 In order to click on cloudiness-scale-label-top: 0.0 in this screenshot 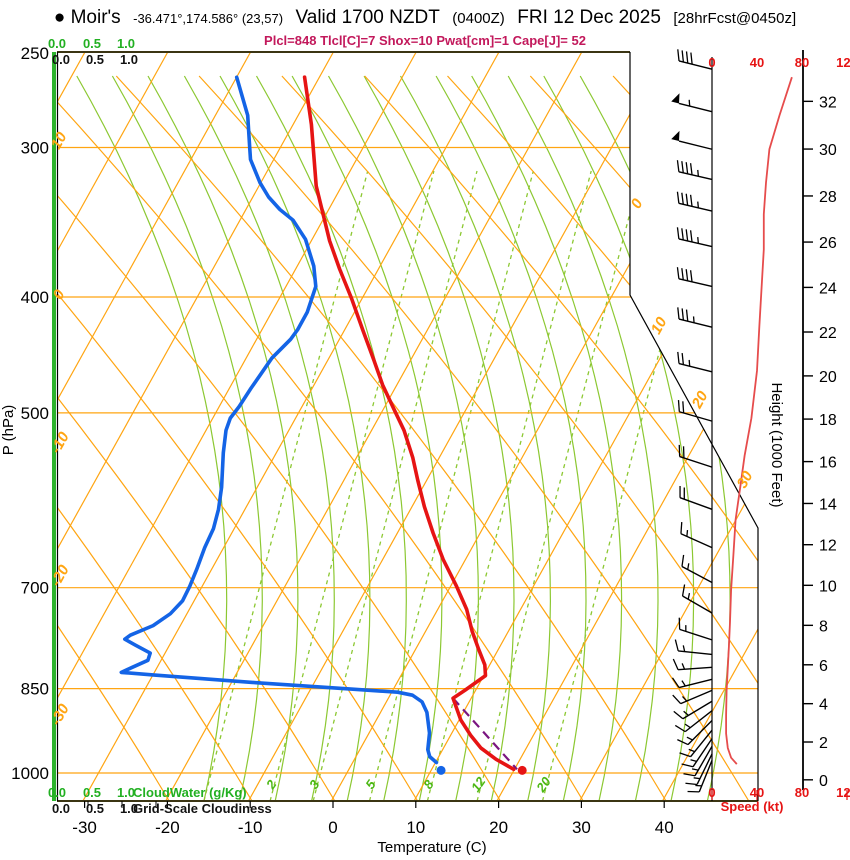, I will do `click(61, 59)`.